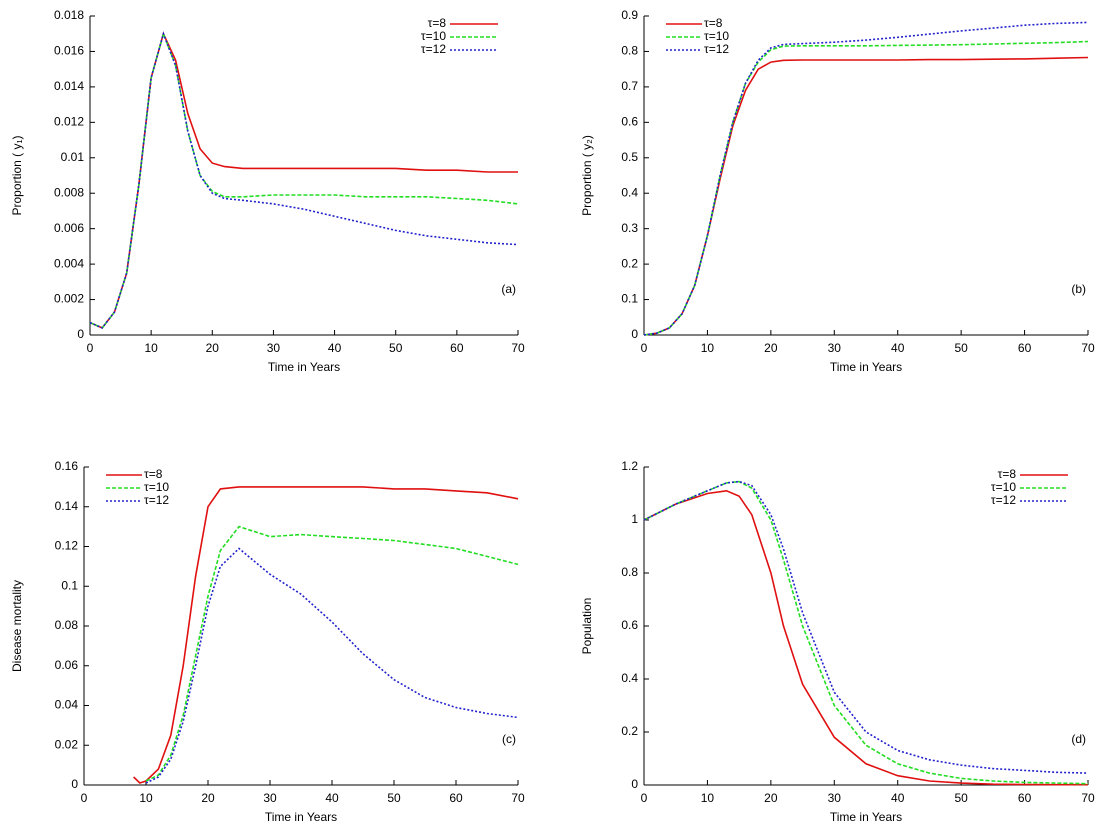  Describe the element at coordinates (629, 228) in the screenshot. I see `y-tick-label: 0.3` at that location.